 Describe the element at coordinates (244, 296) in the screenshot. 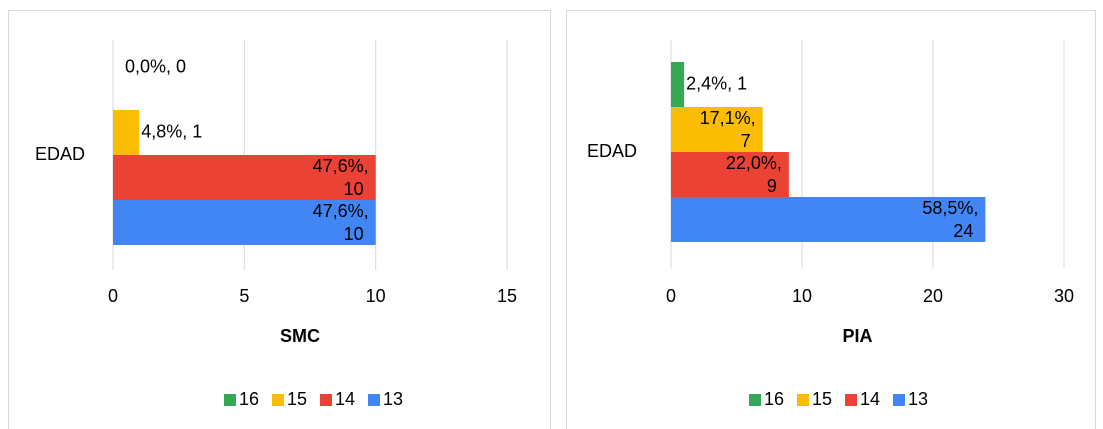

I see `x-tick-label: 5` at that location.